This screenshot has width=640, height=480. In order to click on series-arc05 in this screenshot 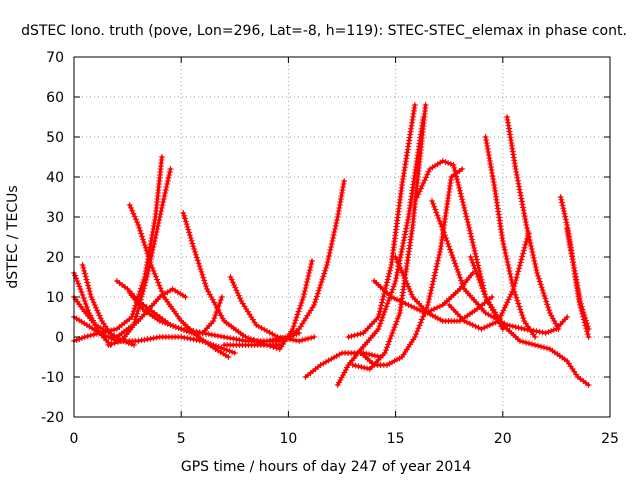, I will do `click(130, 313)`.